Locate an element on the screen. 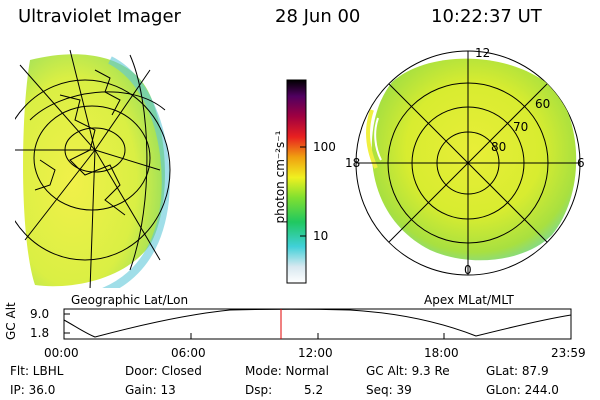 The height and width of the screenshot is (400, 600). aurora-arc is located at coordinates (378, 139).